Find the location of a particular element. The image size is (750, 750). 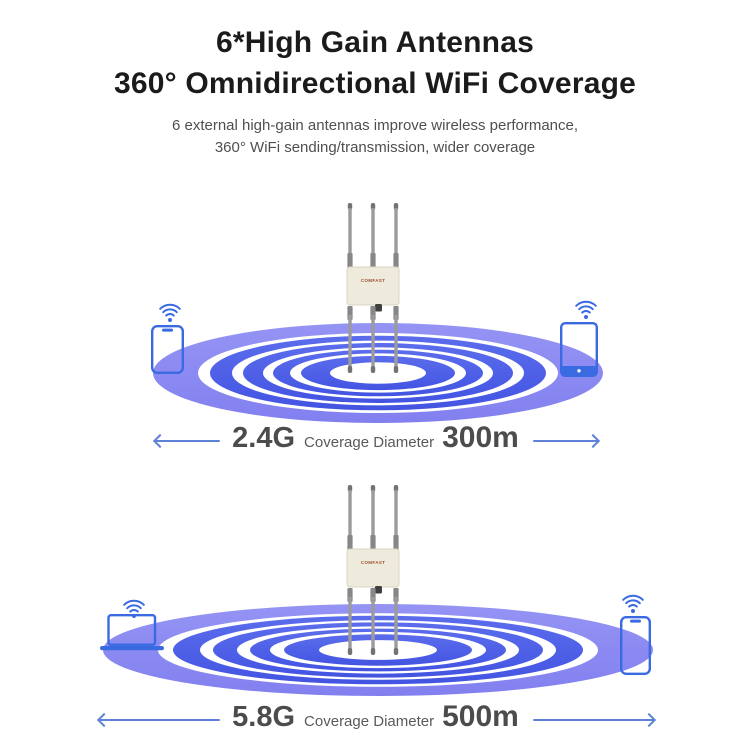

tablet-icon is located at coordinates (579, 349).